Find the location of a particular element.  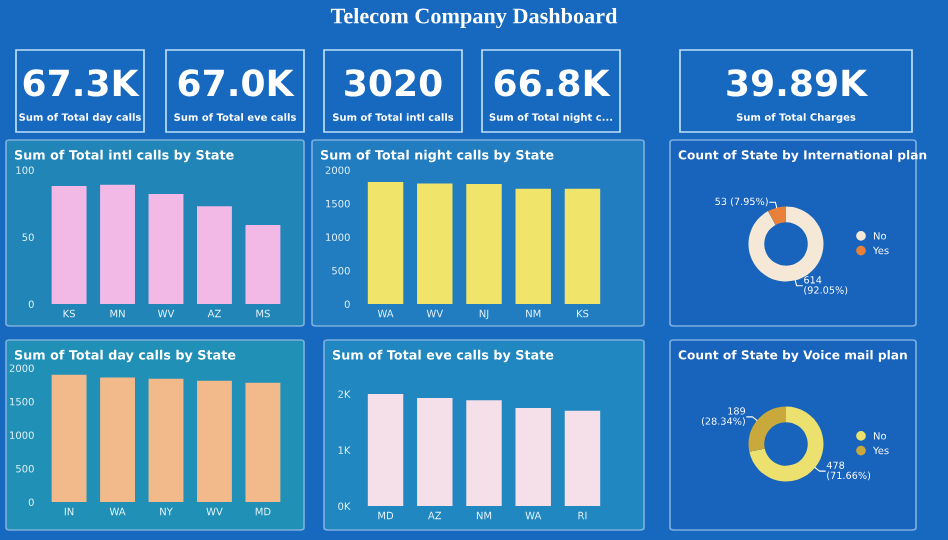

text: Telecom Company Dashboard is located at coordinates (474, 18).